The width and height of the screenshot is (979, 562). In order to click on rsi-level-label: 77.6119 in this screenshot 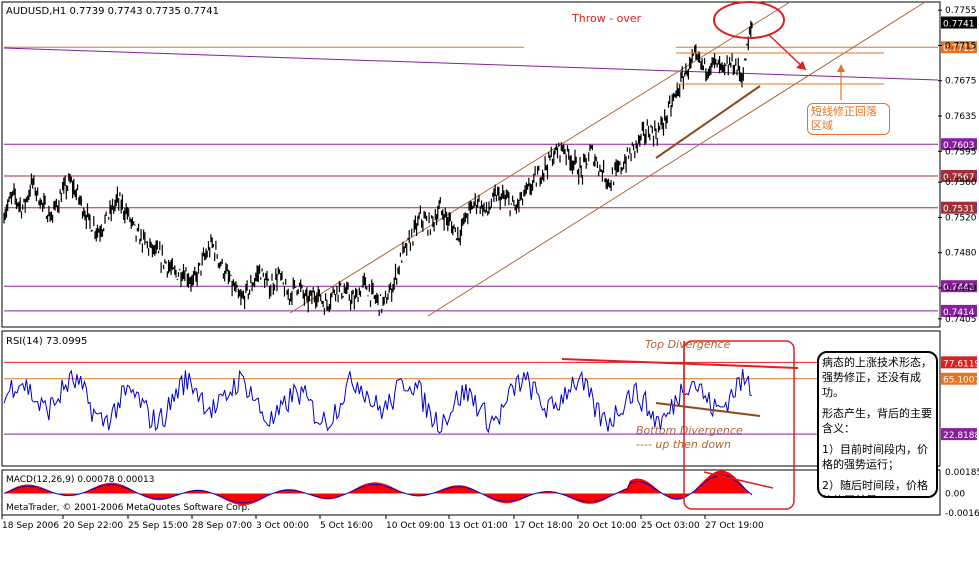, I will do `click(961, 364)`.